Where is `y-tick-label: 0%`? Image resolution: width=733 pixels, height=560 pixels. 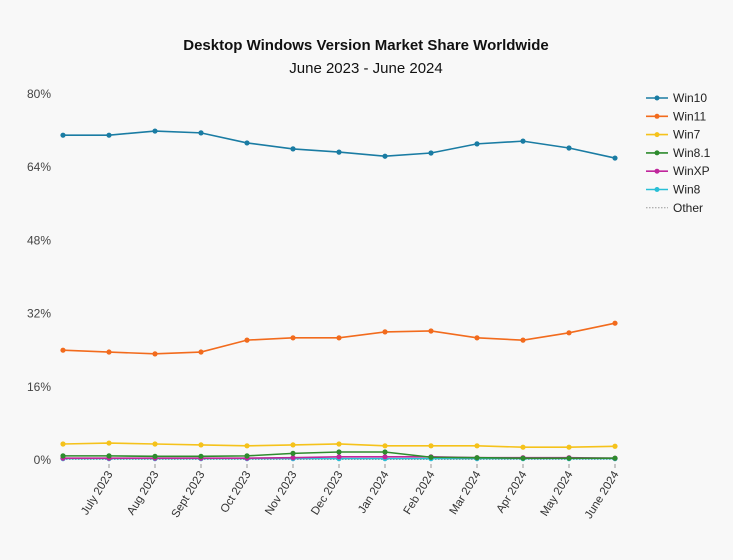
y-tick-label: 0% is located at coordinates (43, 460).